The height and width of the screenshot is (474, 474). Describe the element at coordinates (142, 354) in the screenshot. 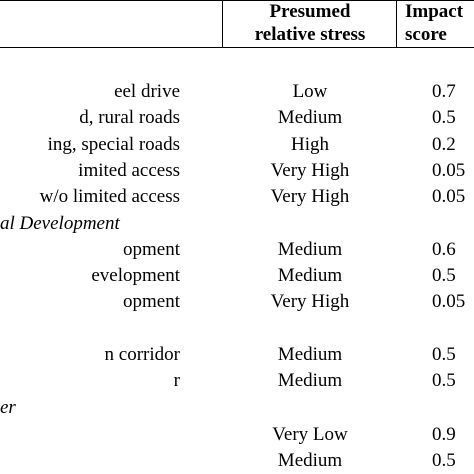

I see `row-label: n corridor` at that location.